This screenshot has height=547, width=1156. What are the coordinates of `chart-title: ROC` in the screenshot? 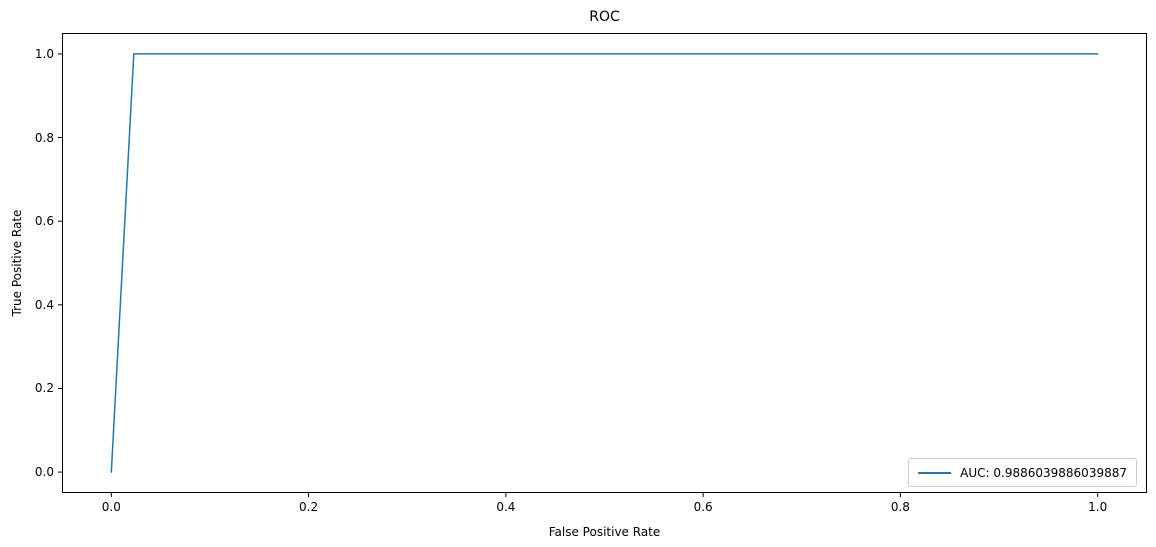 It's located at (604, 17).